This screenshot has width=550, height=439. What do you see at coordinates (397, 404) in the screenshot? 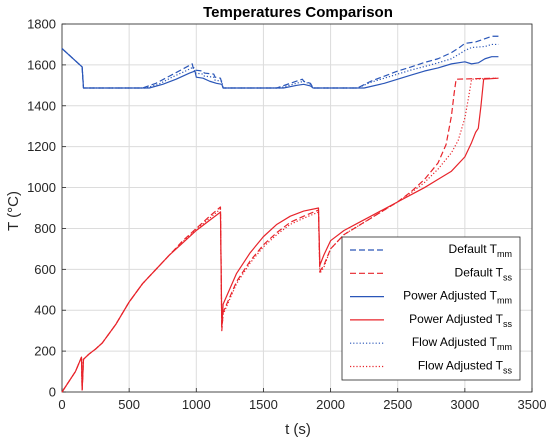
I see `x-tick-label: 2500` at bounding box center [397, 404].